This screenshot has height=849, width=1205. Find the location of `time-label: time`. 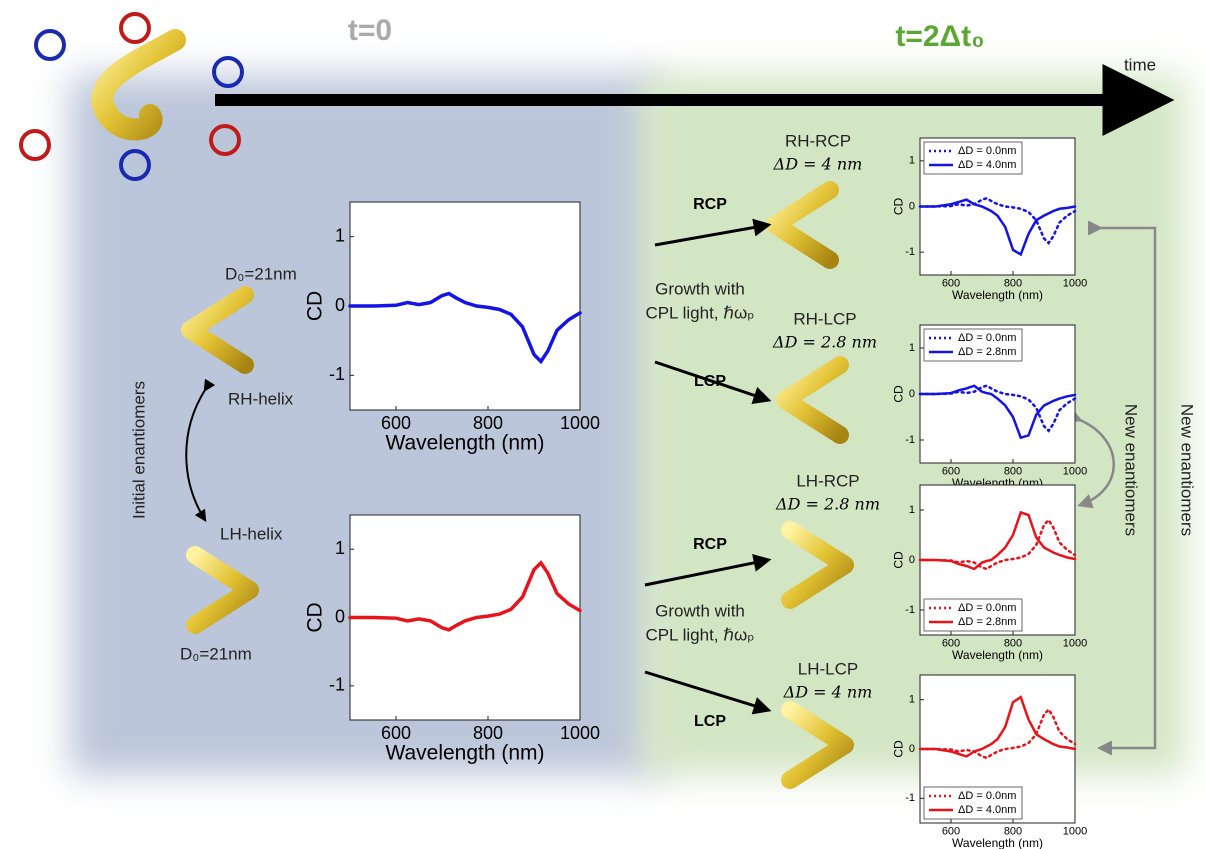

time-label: time is located at coordinates (1140, 64).